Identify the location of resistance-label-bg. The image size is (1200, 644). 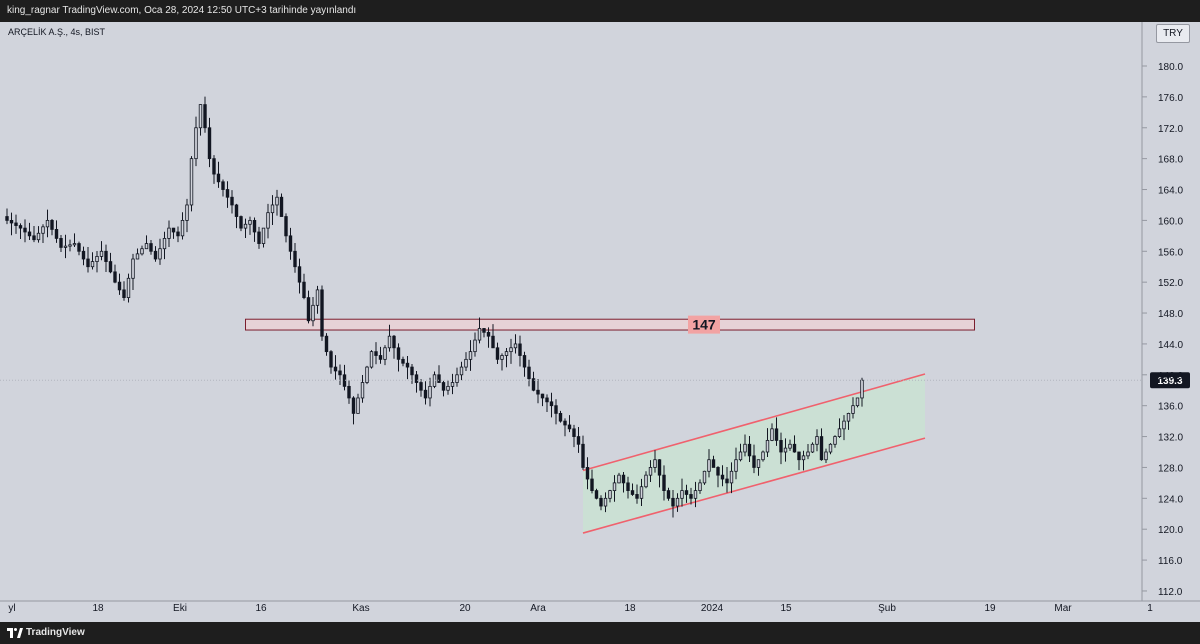
(704, 324).